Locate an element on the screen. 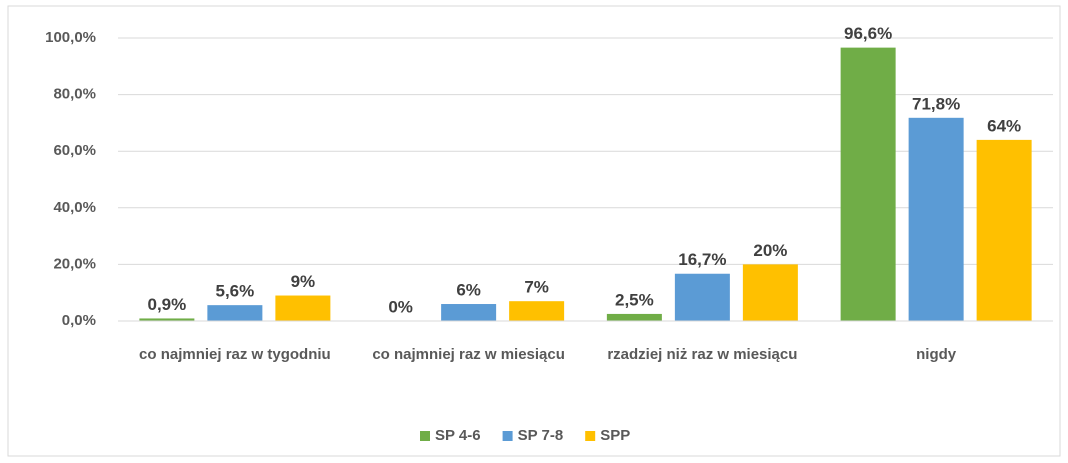 This screenshot has height=463, width=1068. value-label: 20% is located at coordinates (770, 250).